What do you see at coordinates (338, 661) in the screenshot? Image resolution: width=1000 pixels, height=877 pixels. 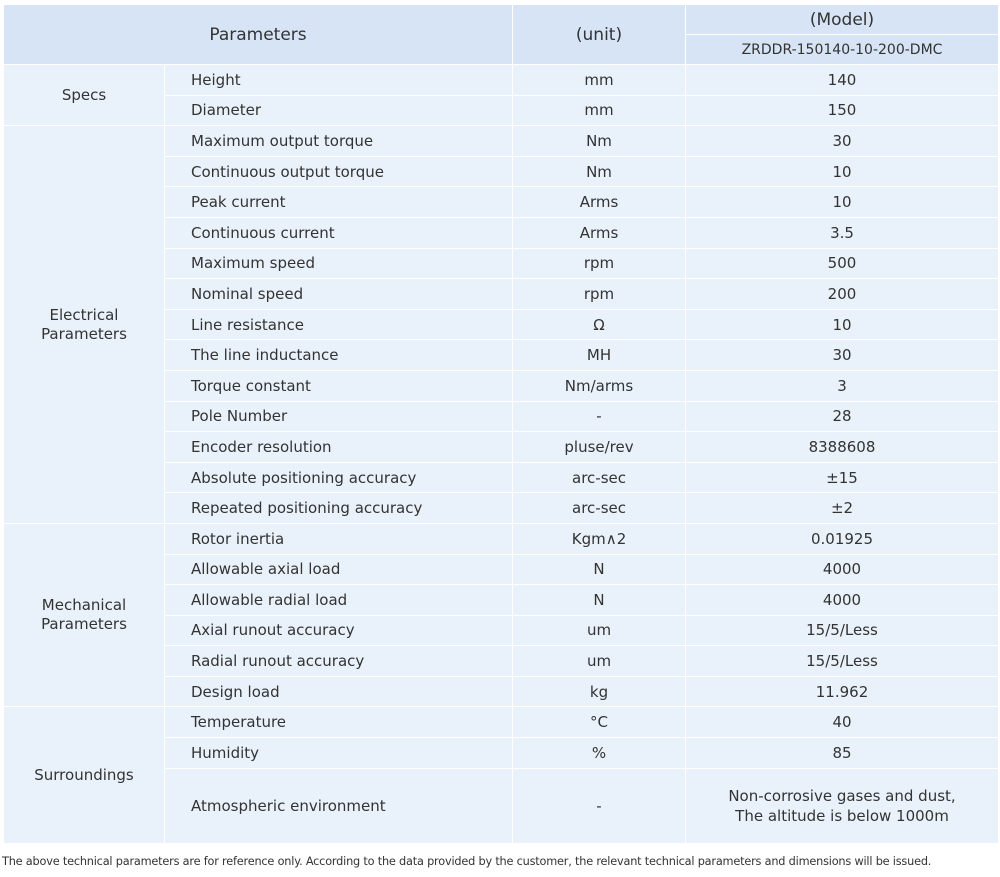 I see `parameter-name: Radial runout accuracy` at bounding box center [338, 661].